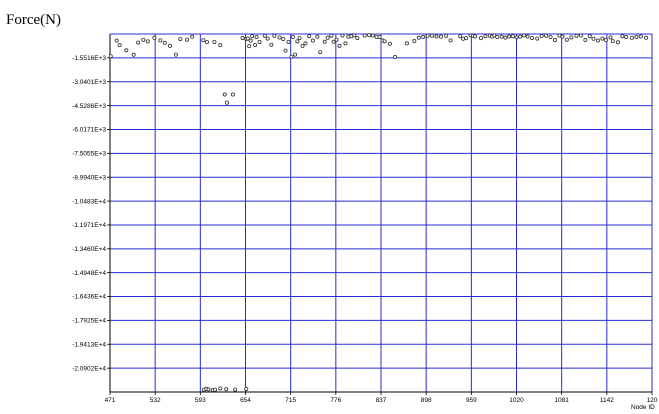 The height and width of the screenshot is (414, 659). I want to click on x-tick-label: 715, so click(290, 400).